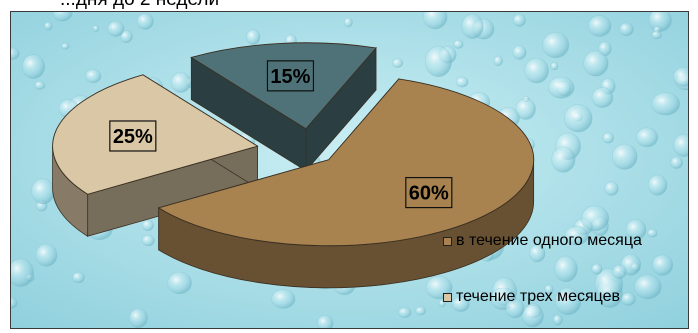  What do you see at coordinates (139, 5) in the screenshot?
I see `header-fragment-text: ...дня до 2 недели` at bounding box center [139, 5].